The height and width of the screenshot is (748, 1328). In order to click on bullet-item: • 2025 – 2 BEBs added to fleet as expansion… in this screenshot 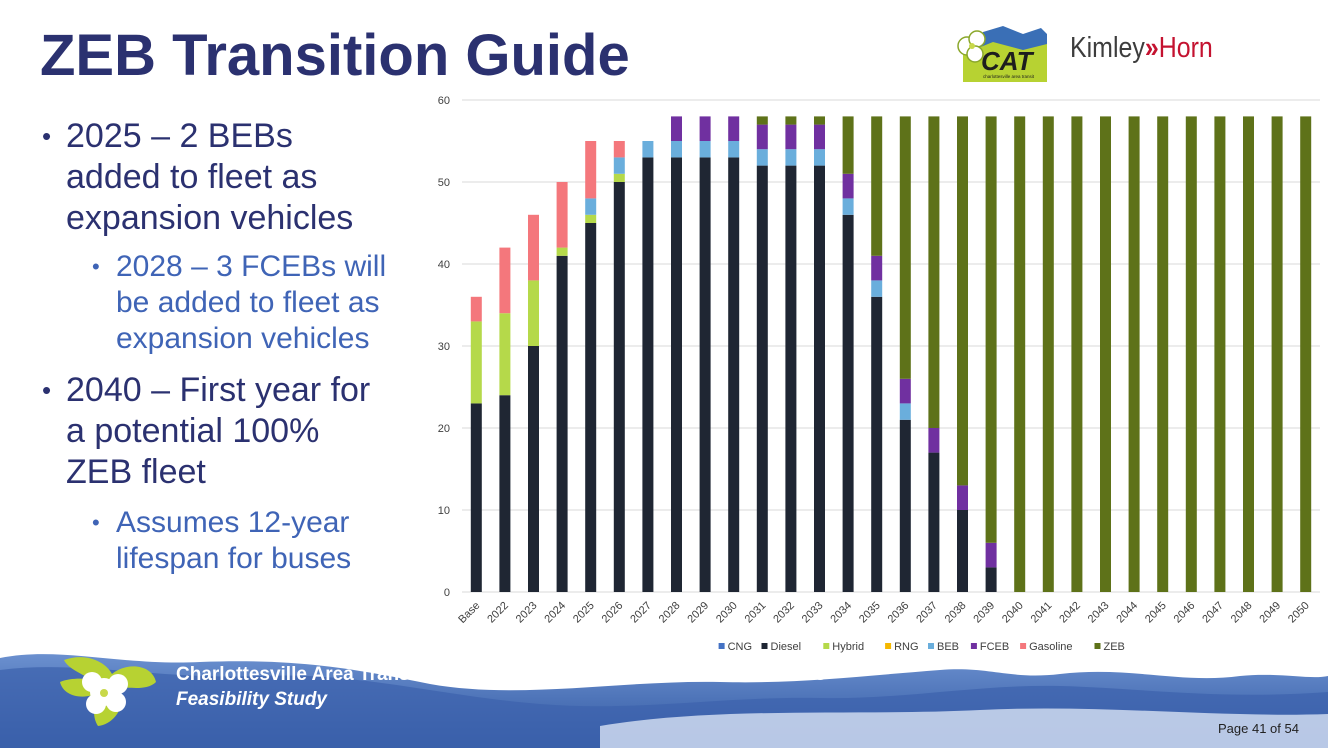, I will do `click(197, 177)`.